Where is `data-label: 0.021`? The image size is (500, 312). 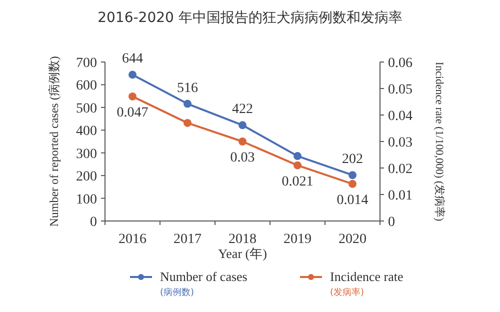
data-label: 0.021 is located at coordinates (298, 182).